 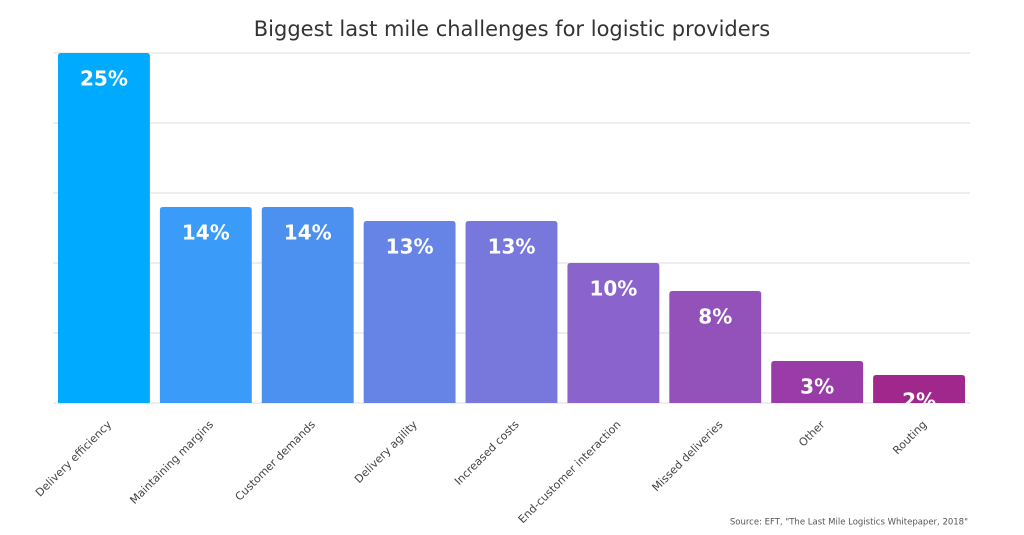 I want to click on x-tick-label: Delivery agility, so click(x=386, y=452).